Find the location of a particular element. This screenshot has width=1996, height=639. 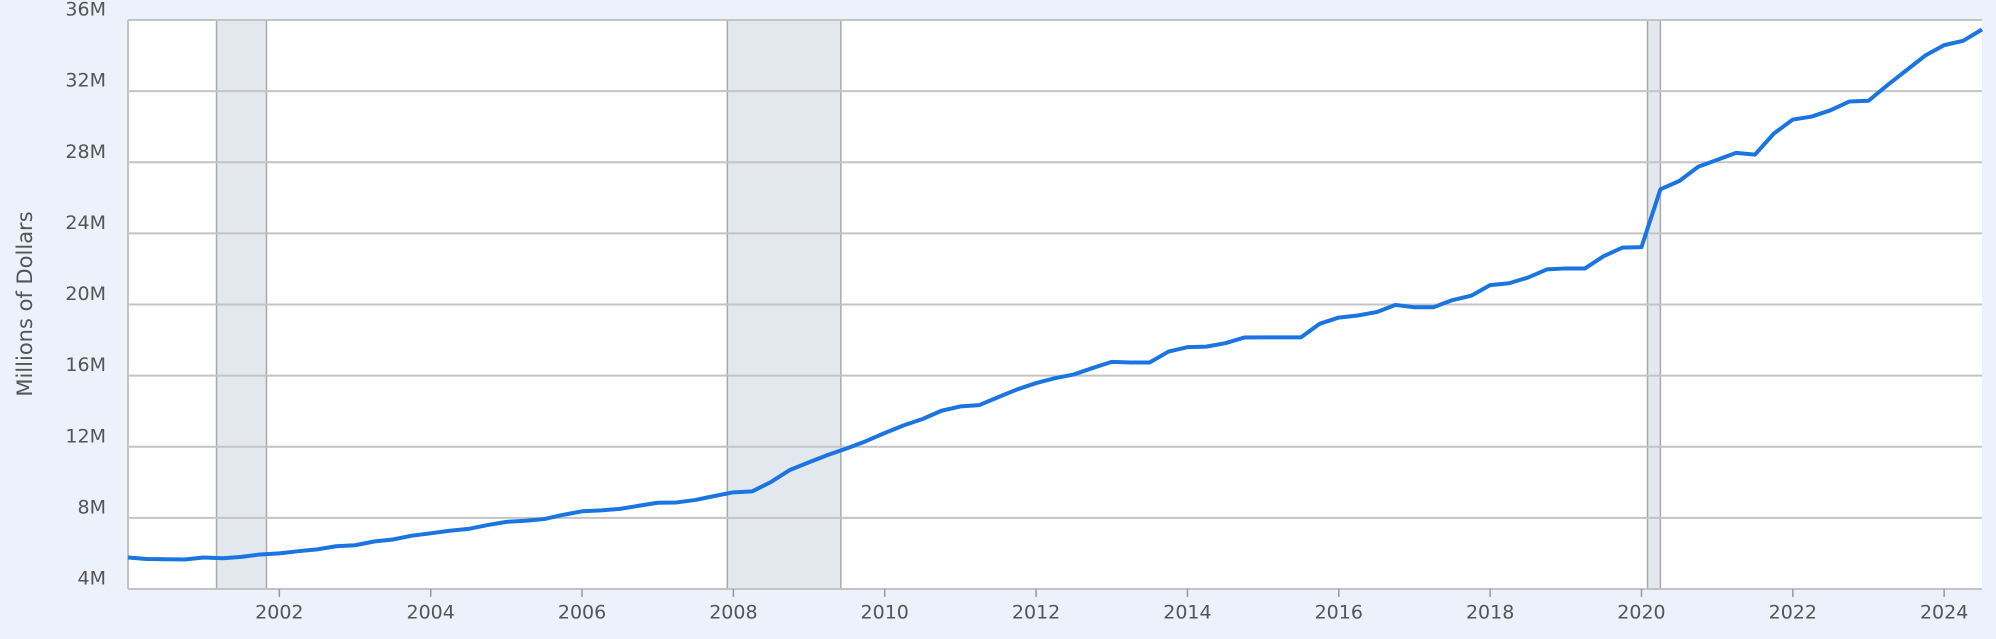

y-tick-label: 20M is located at coordinates (85, 294).